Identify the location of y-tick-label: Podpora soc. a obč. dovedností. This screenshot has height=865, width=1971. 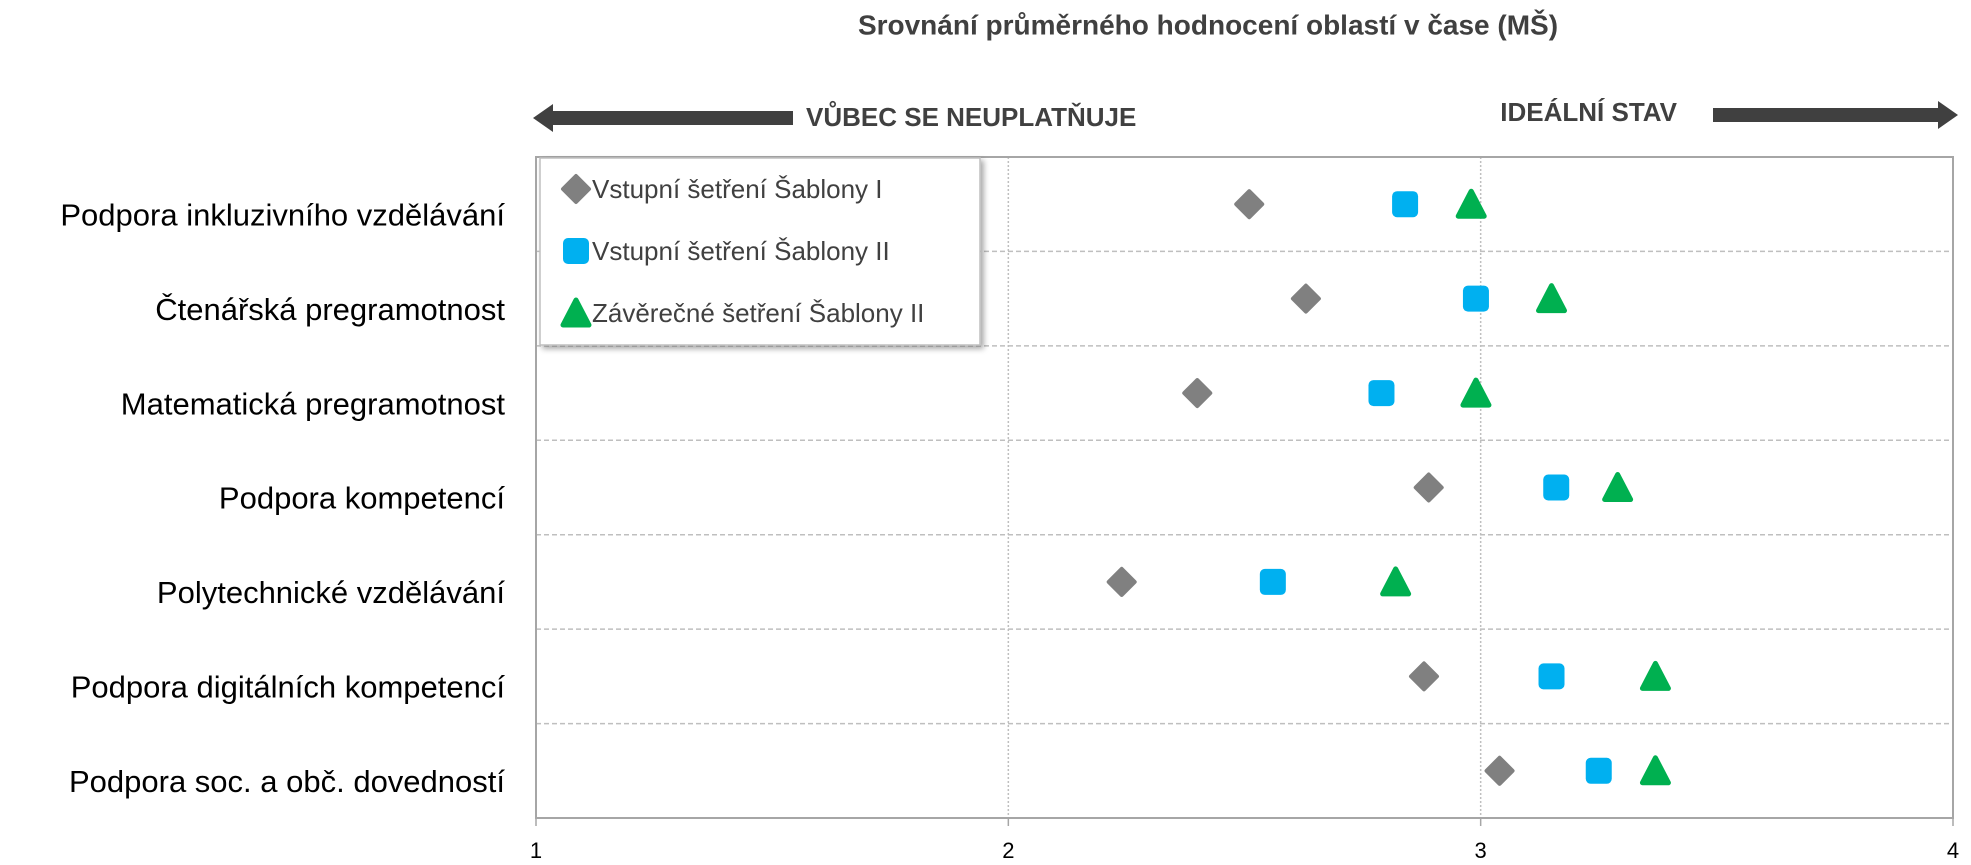
(287, 781).